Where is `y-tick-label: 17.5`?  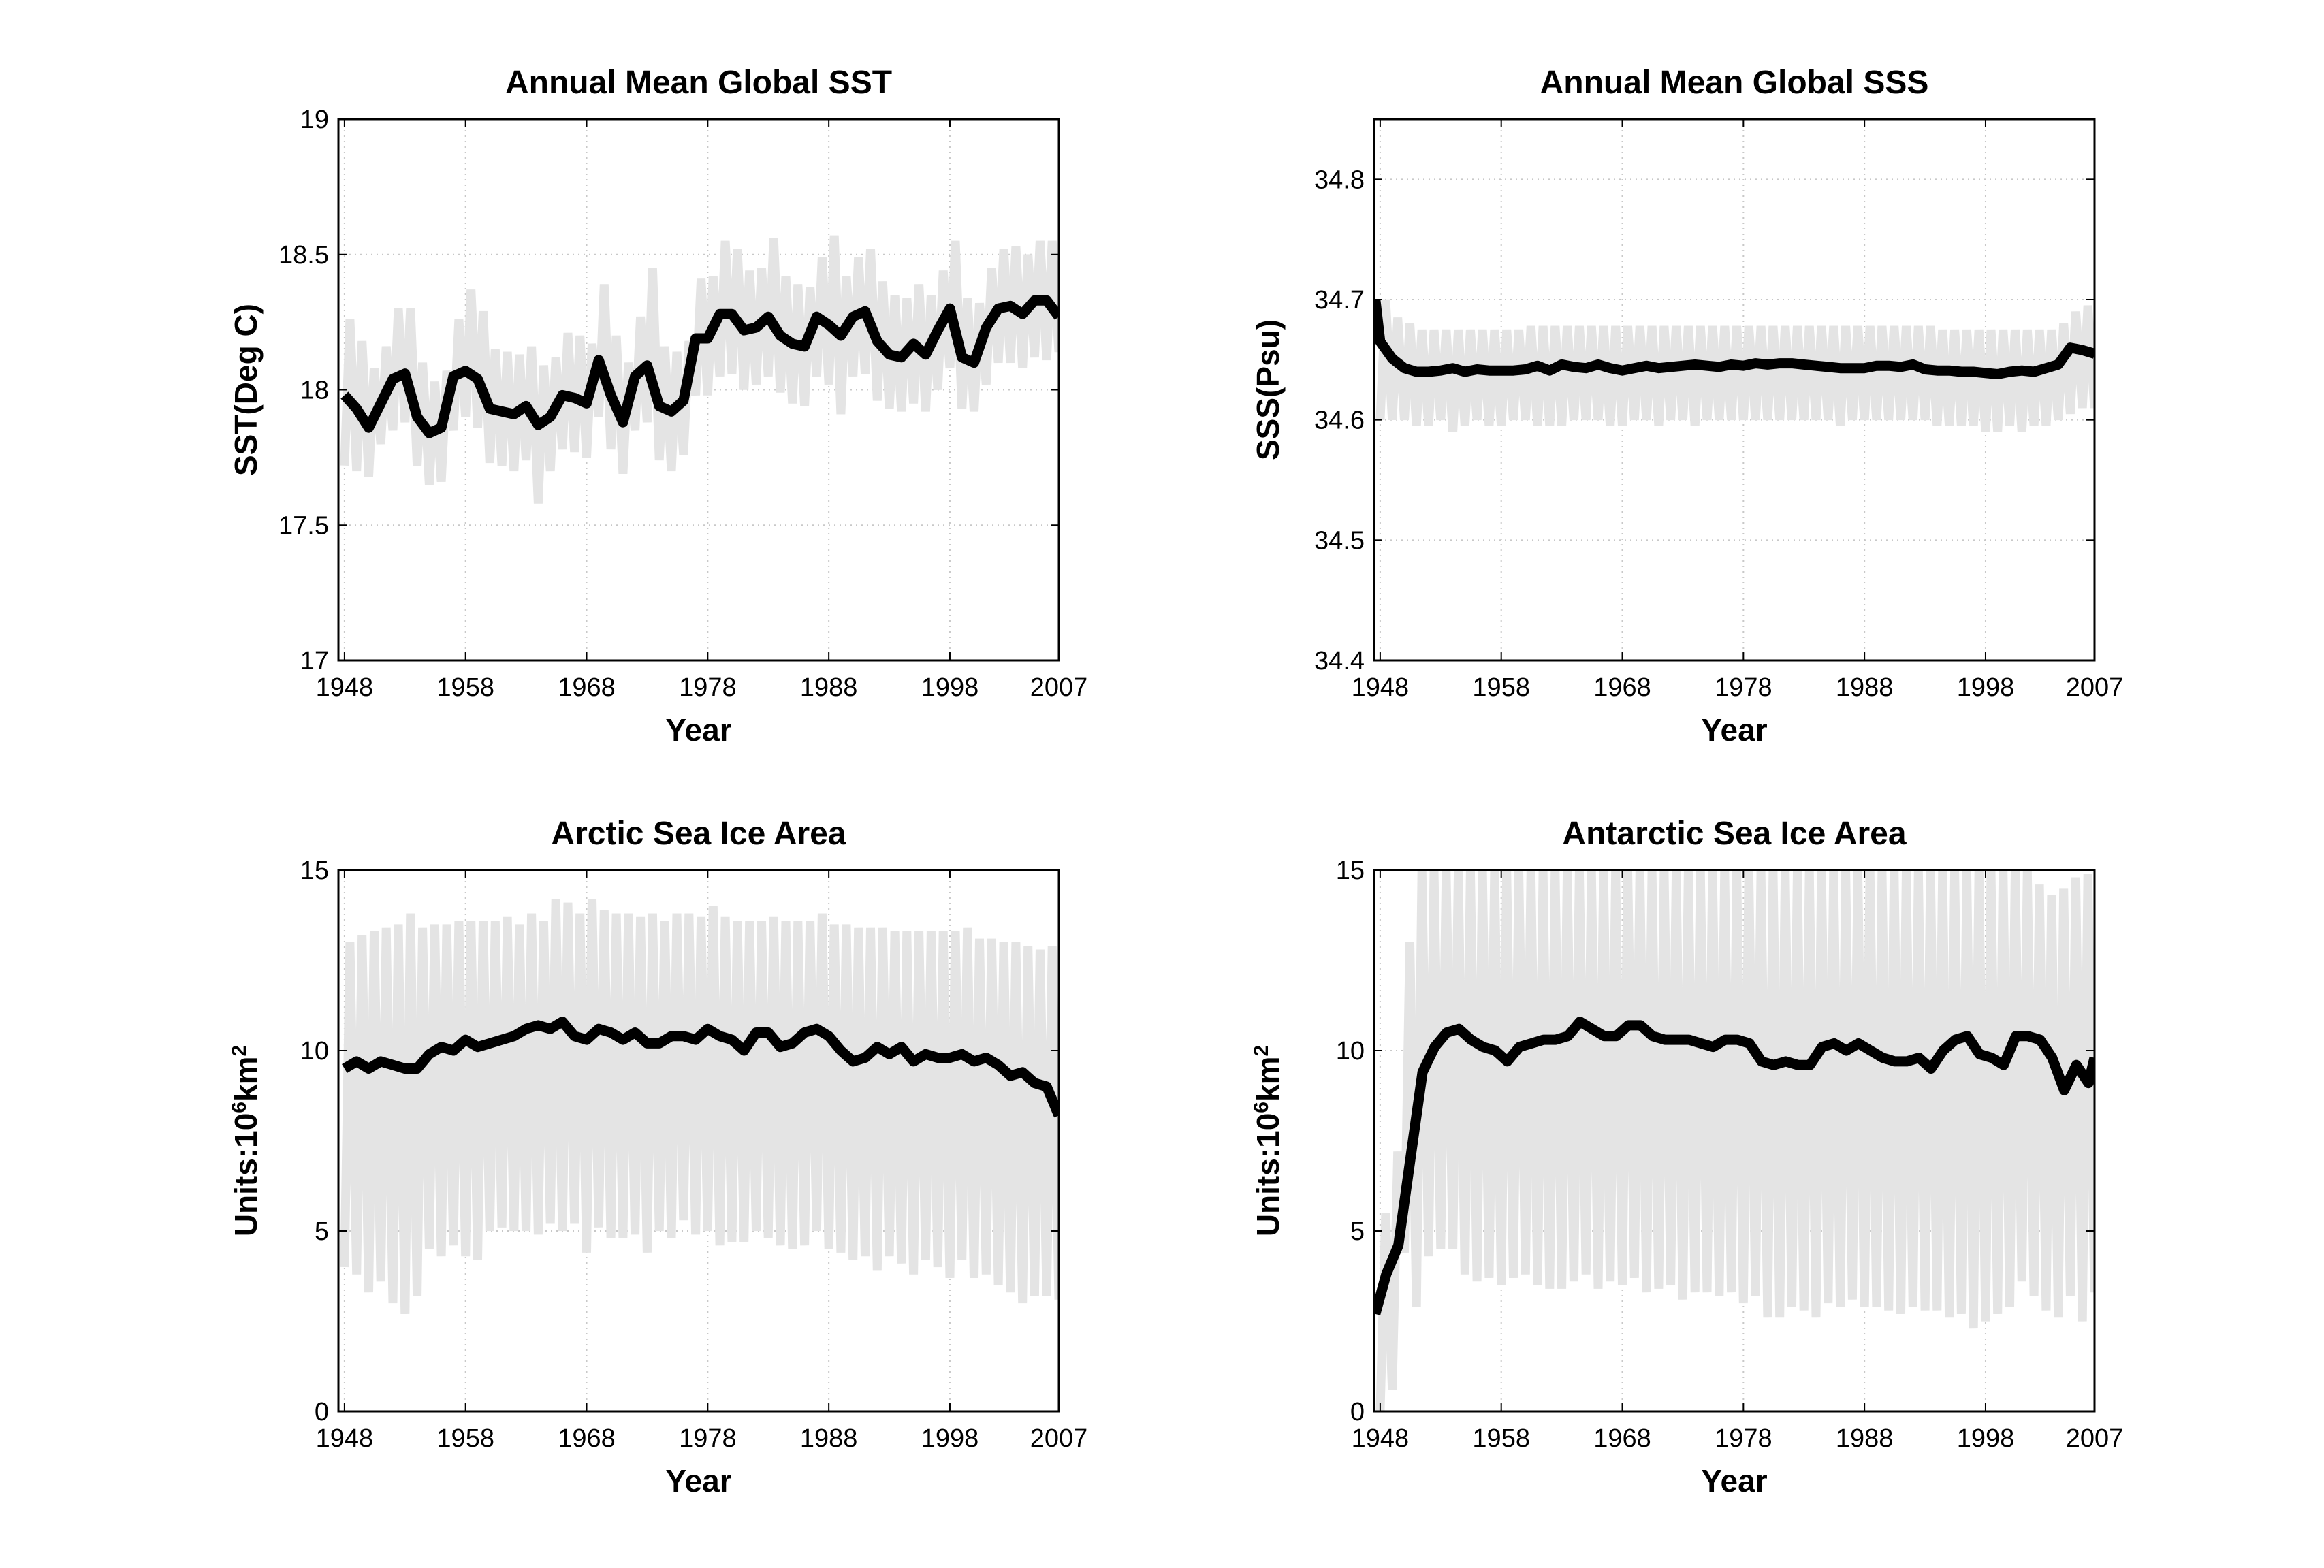
y-tick-label: 17.5 is located at coordinates (303, 525).